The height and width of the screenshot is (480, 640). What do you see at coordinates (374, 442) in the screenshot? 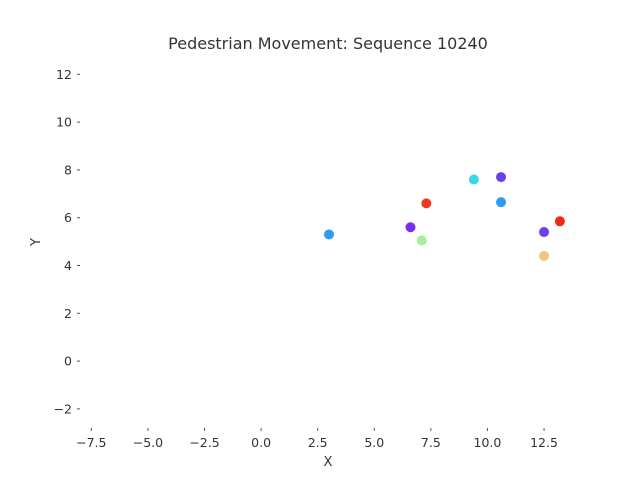
I see `x-tick-label: 5.0` at bounding box center [374, 442].